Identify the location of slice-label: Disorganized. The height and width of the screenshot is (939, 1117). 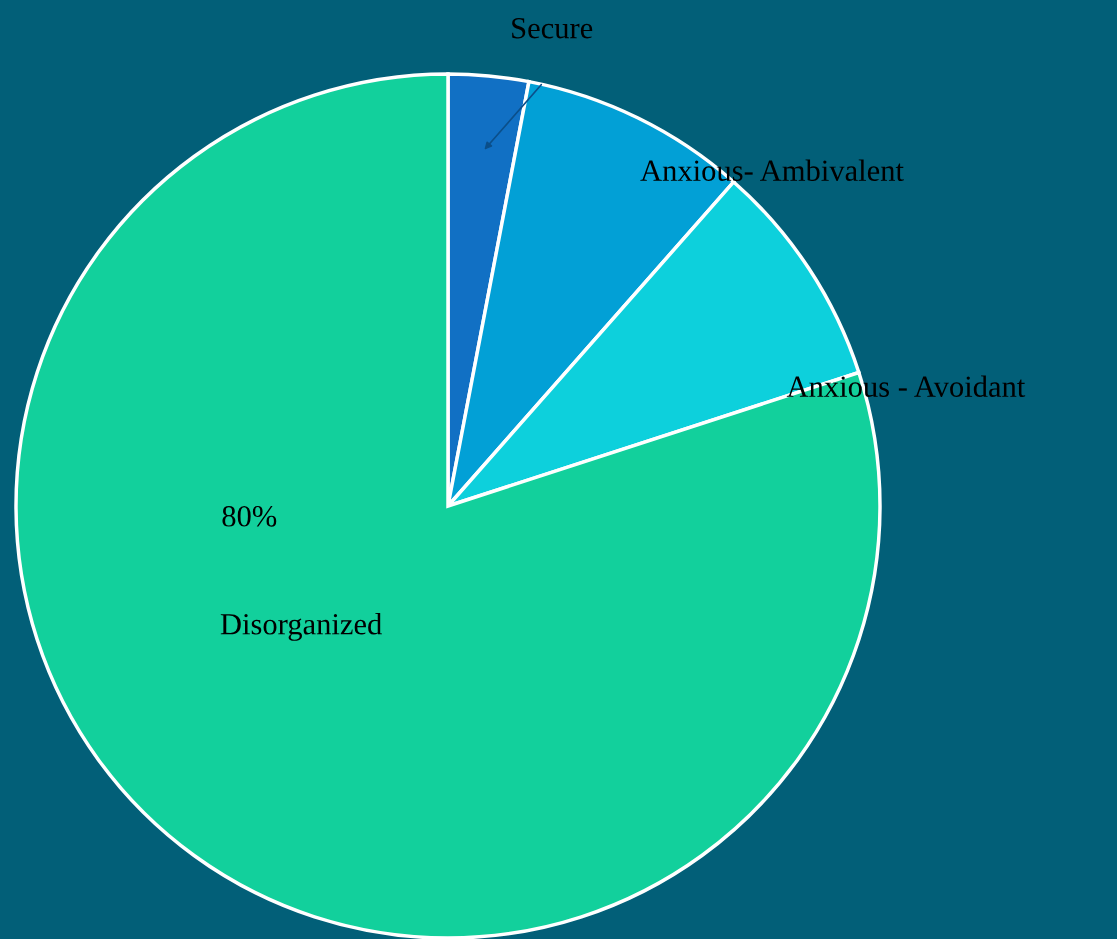
(301, 627).